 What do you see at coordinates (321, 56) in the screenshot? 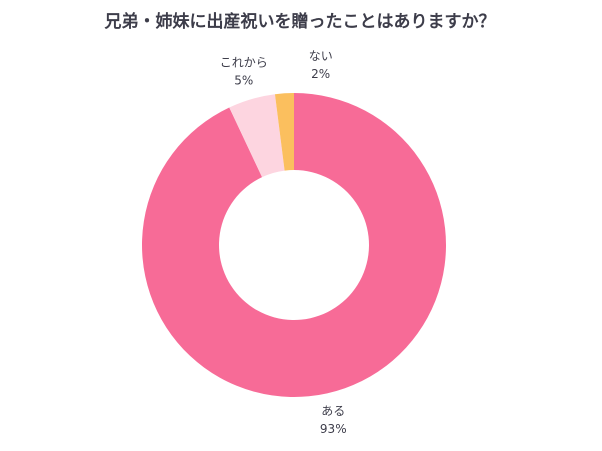
I see `segment-label: ない` at bounding box center [321, 56].